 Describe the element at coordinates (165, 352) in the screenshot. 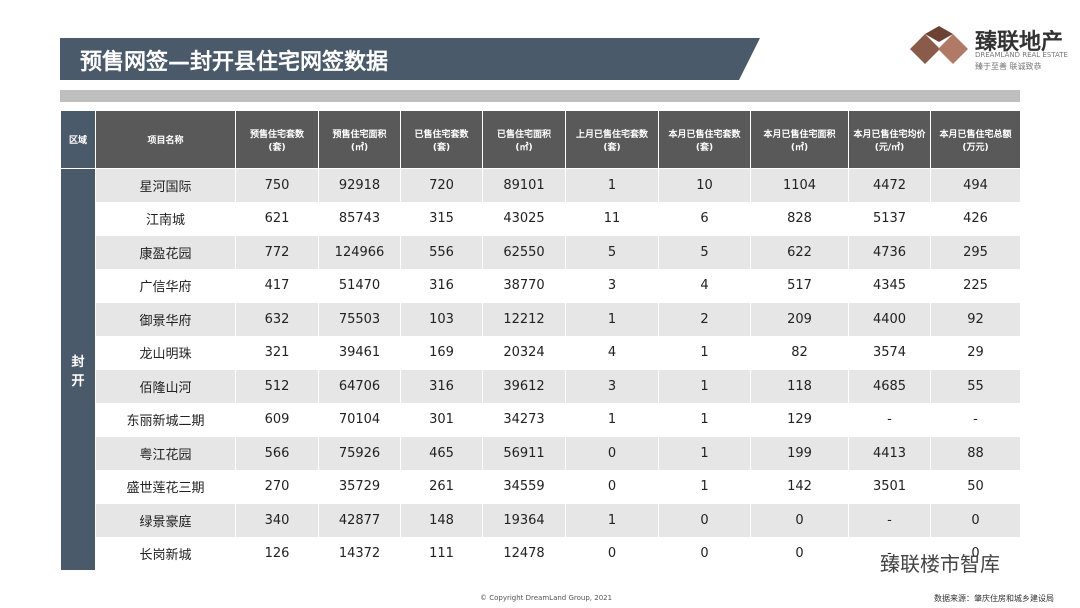

I see `cell: 龙山明珠` at that location.